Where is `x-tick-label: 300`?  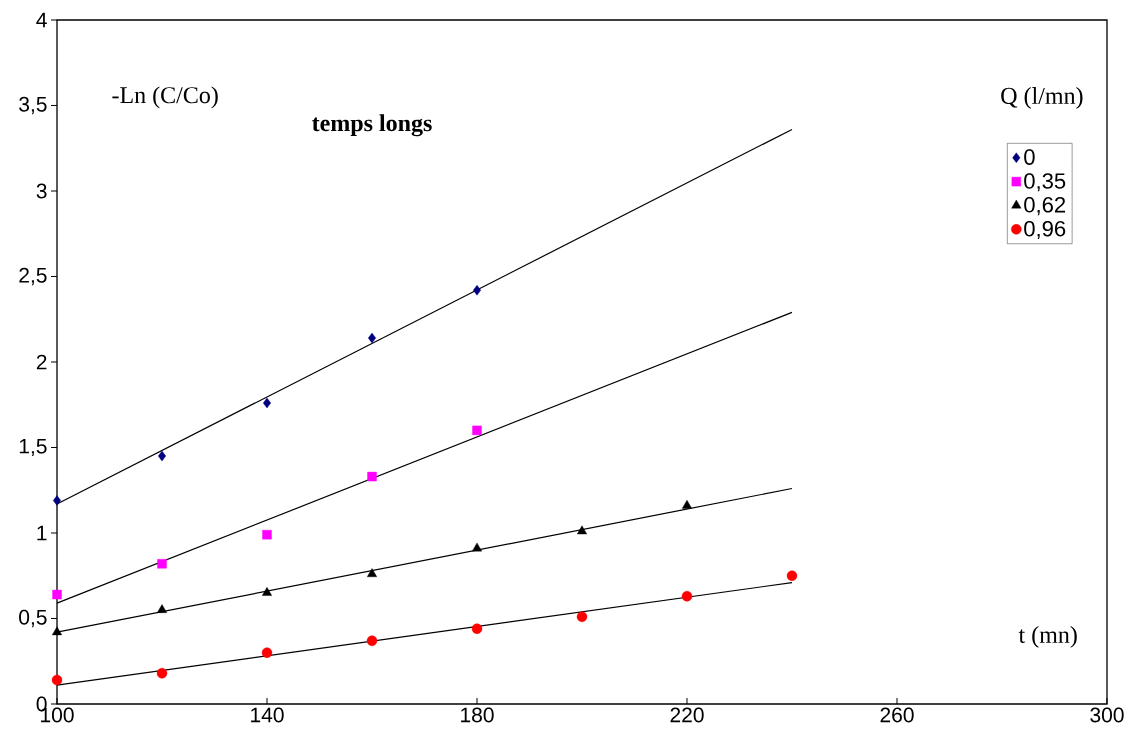
x-tick-label: 300 is located at coordinates (1107, 715).